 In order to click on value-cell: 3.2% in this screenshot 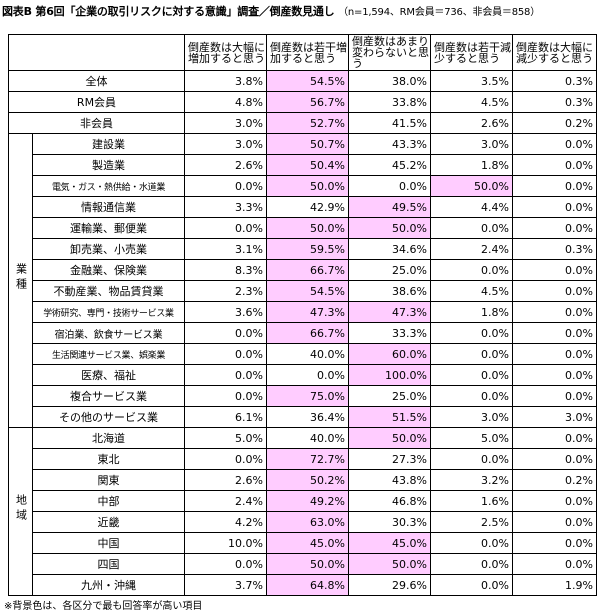, I will do `click(471, 480)`.